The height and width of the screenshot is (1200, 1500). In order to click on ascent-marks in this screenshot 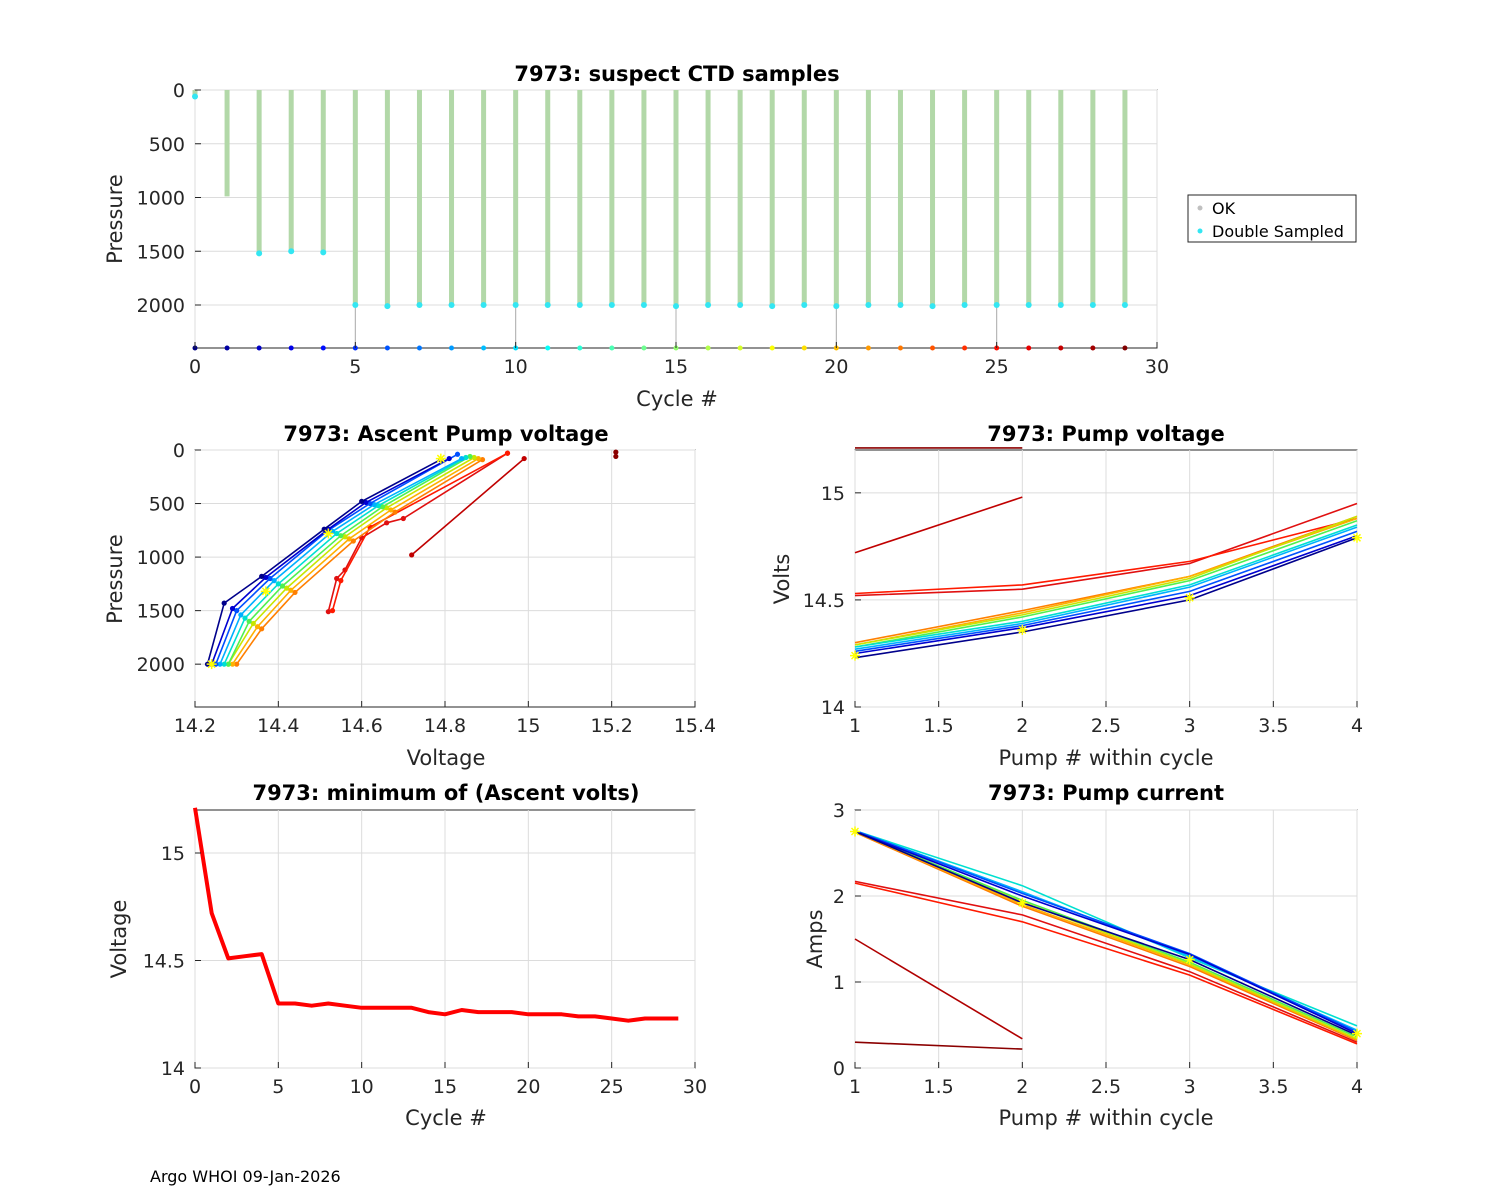, I will do `click(411, 559)`.